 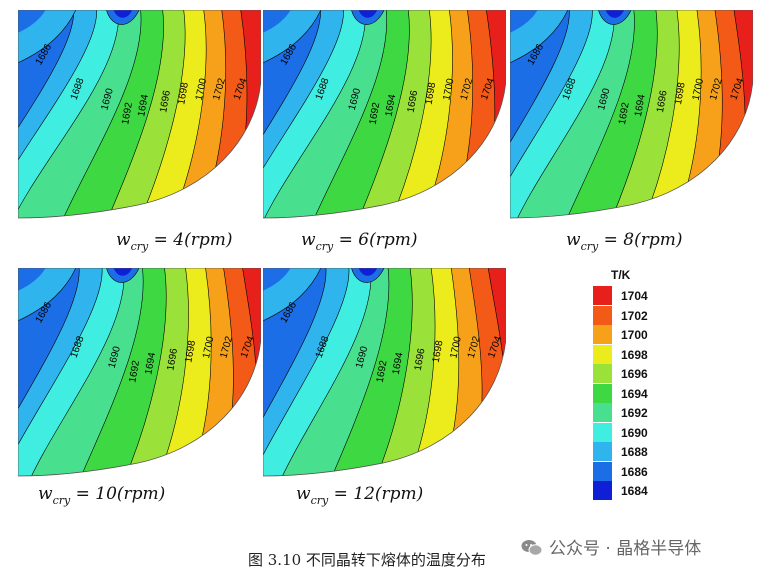 What do you see at coordinates (359, 241) in the screenshot?
I see `panel-caption: wcry = 6(rpm)` at bounding box center [359, 241].